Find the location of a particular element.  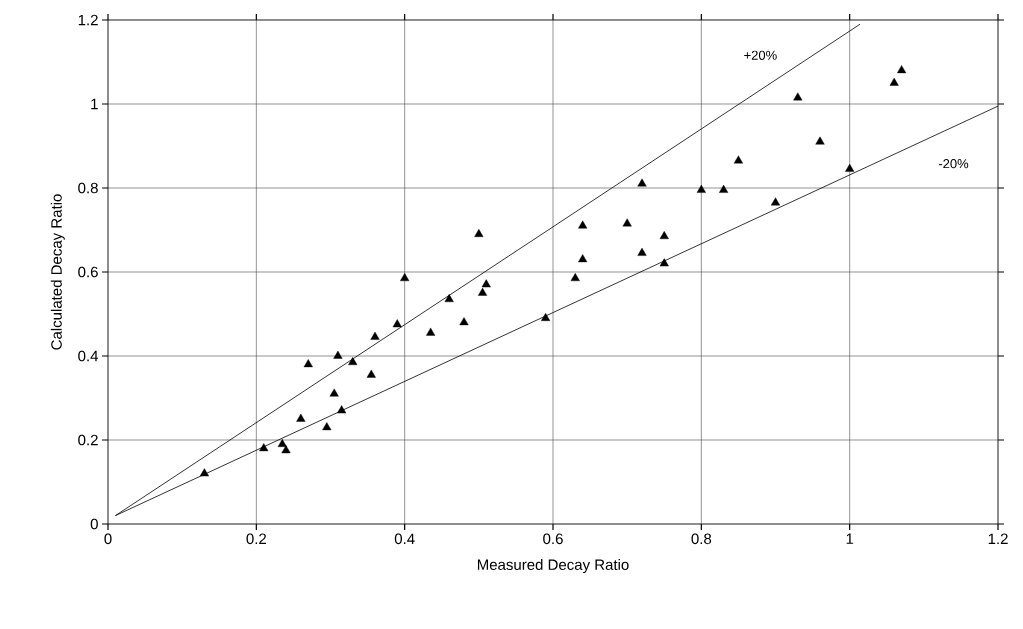

y-tick-label: 0.8 is located at coordinates (88, 188).